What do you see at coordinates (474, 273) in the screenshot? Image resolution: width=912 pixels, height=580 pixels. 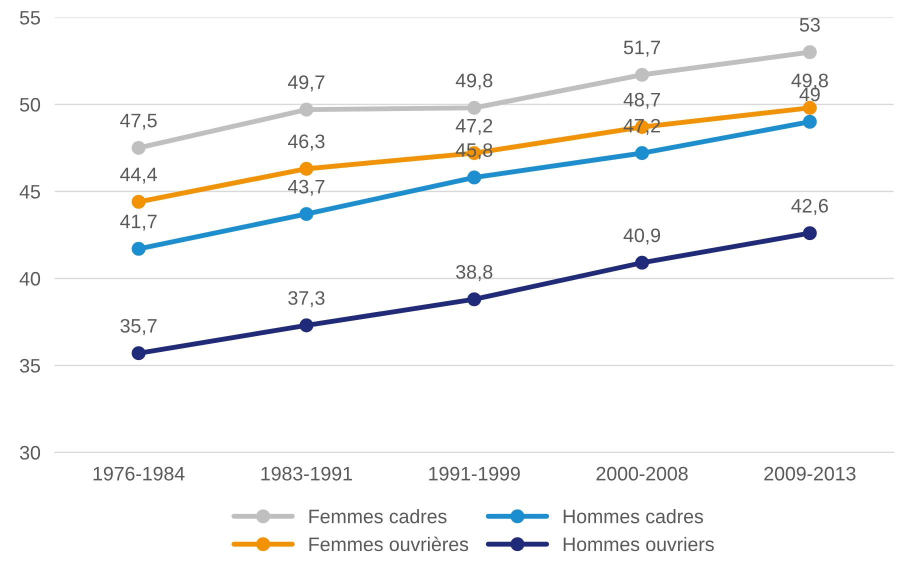 I see `data-label: 38,8` at bounding box center [474, 273].